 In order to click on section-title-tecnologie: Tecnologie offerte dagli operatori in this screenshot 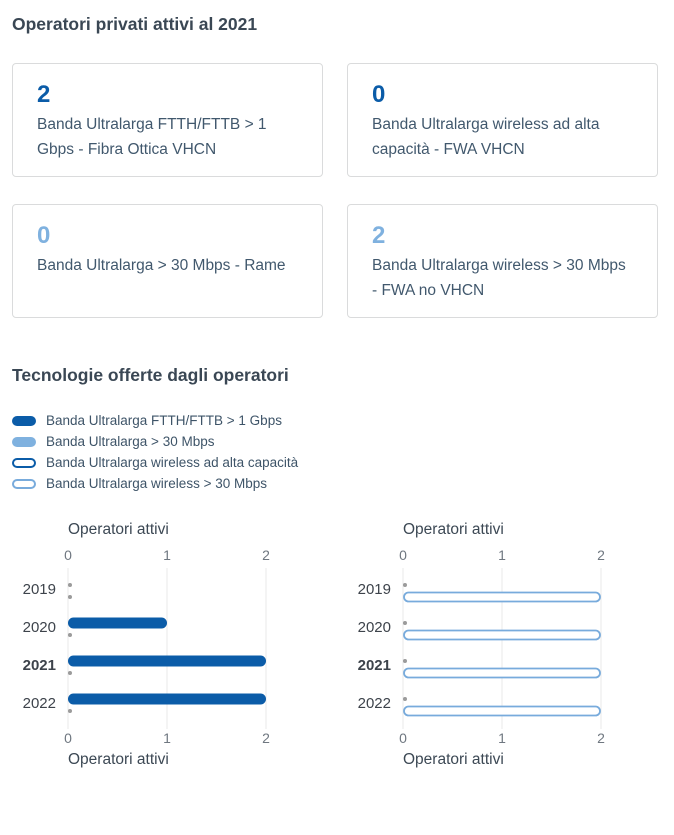, I will do `click(150, 375)`.